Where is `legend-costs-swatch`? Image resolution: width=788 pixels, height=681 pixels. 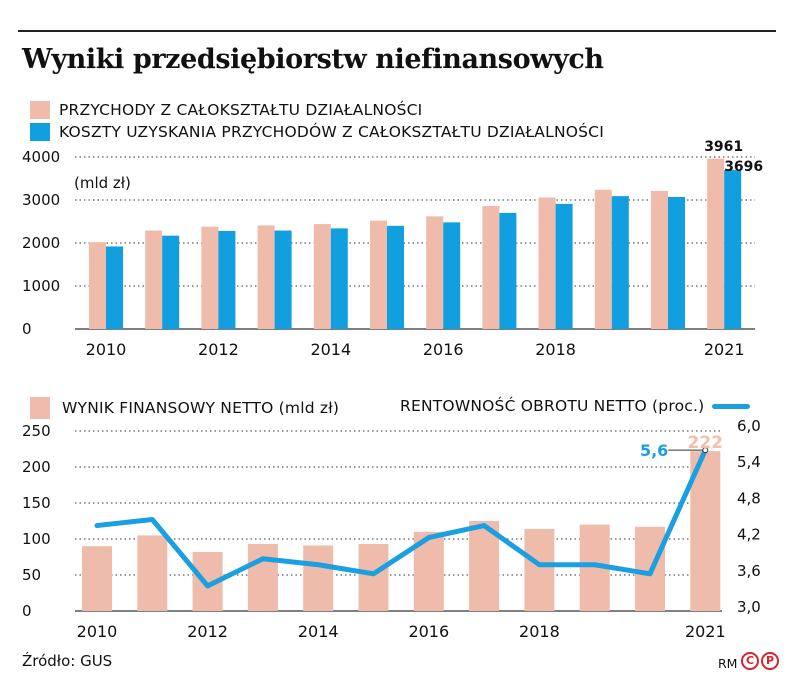
legend-costs-swatch is located at coordinates (40, 132).